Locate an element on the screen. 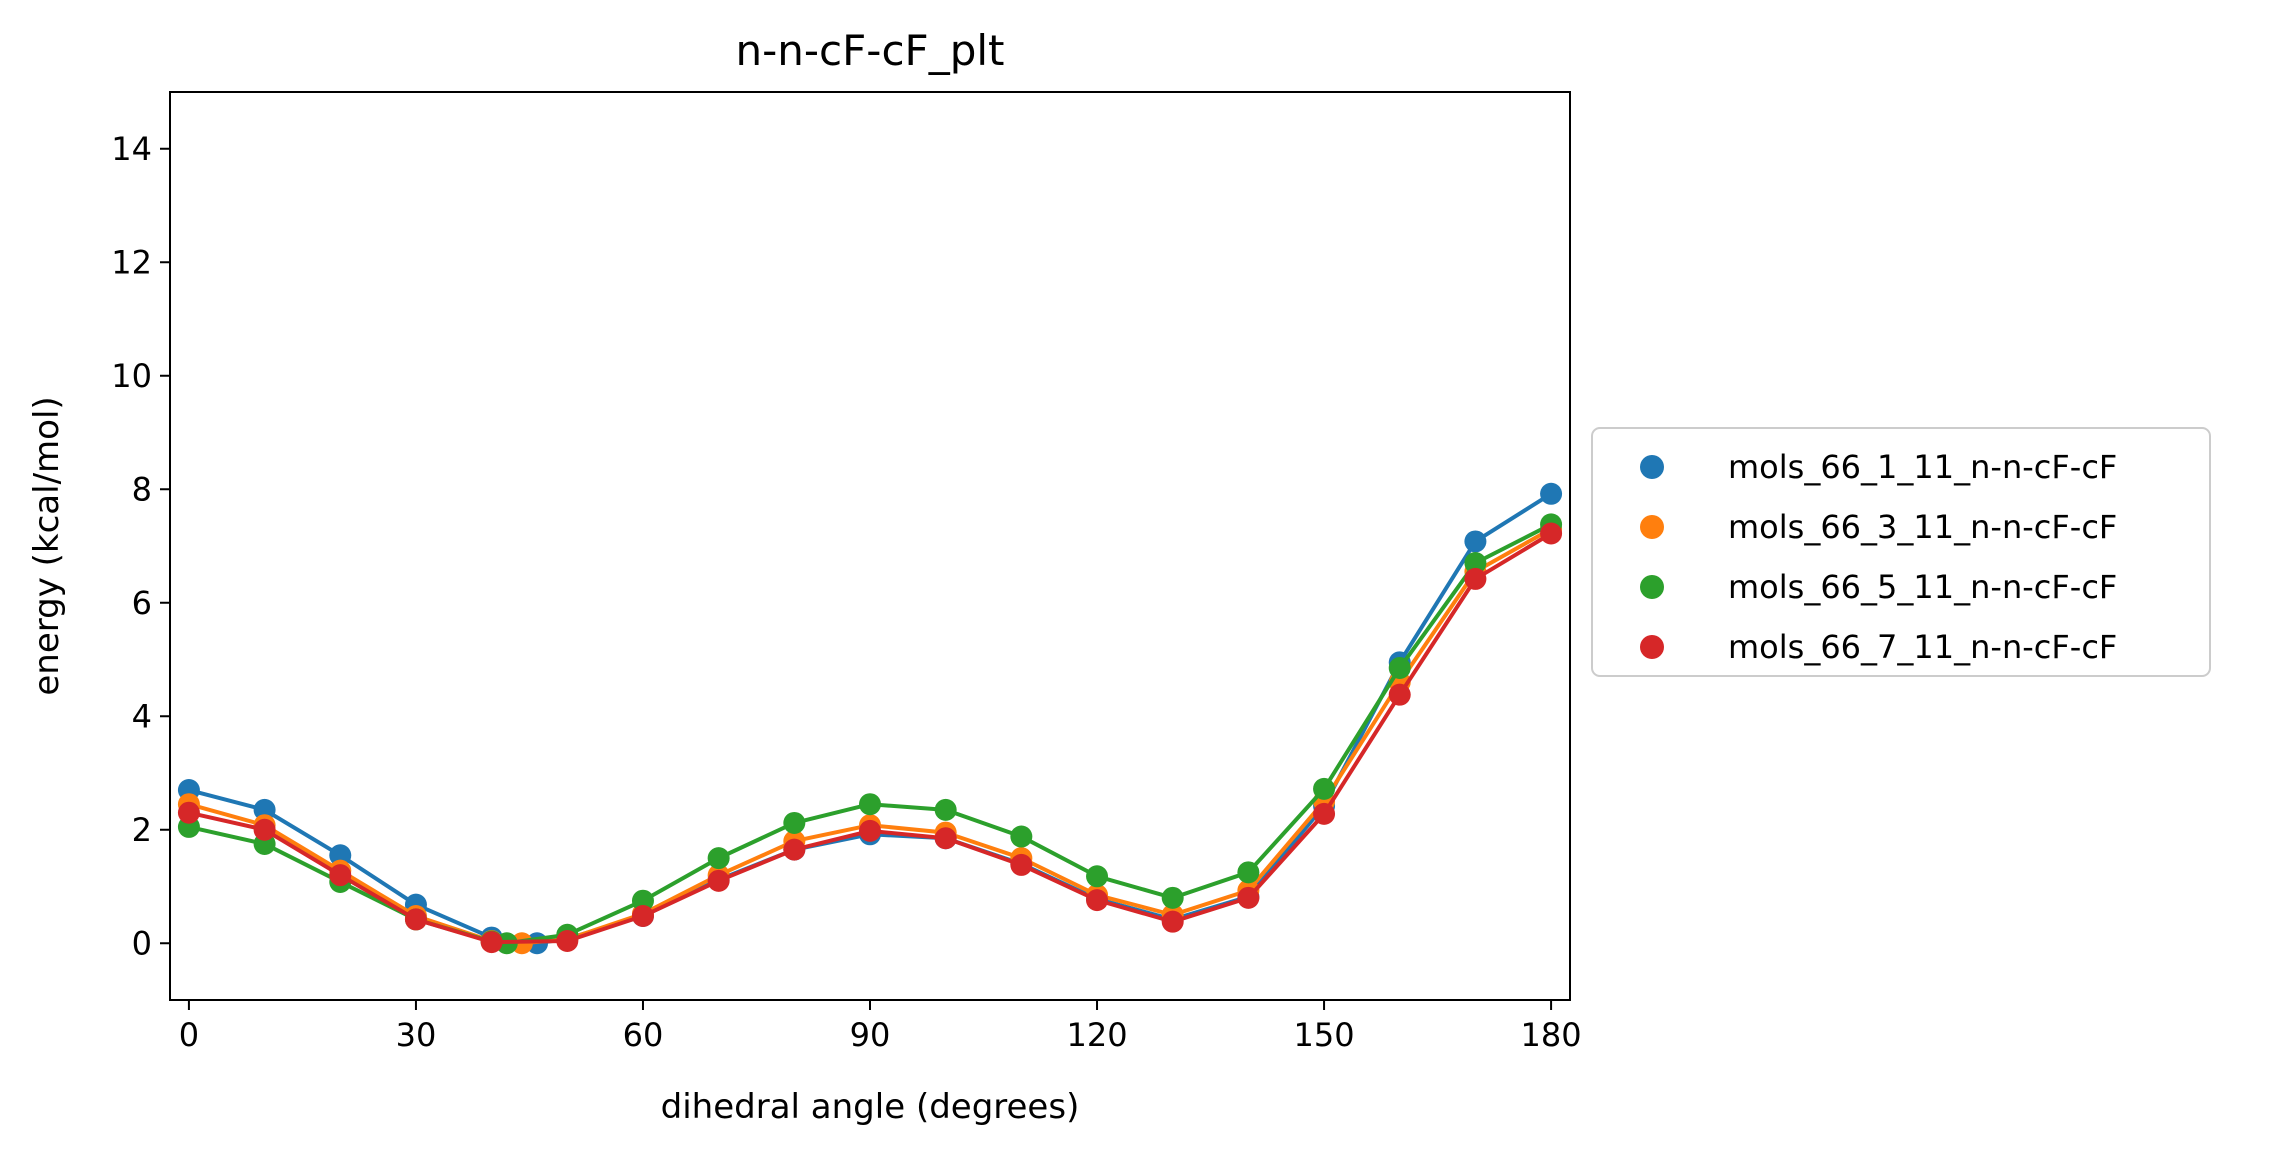 The height and width of the screenshot is (1154, 2271). legend-label: mols_66_5_11_n-n-cF-cF is located at coordinates (1922, 587).